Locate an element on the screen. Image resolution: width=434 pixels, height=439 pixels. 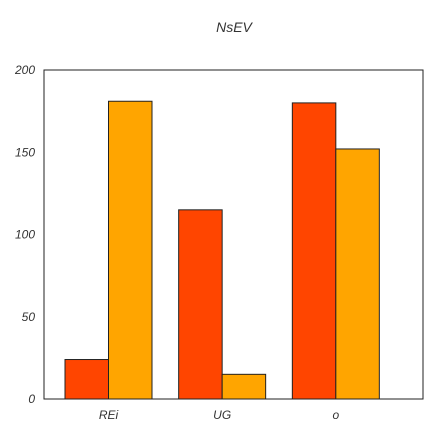
x-axis: REi UG o is located at coordinates (219, 415).